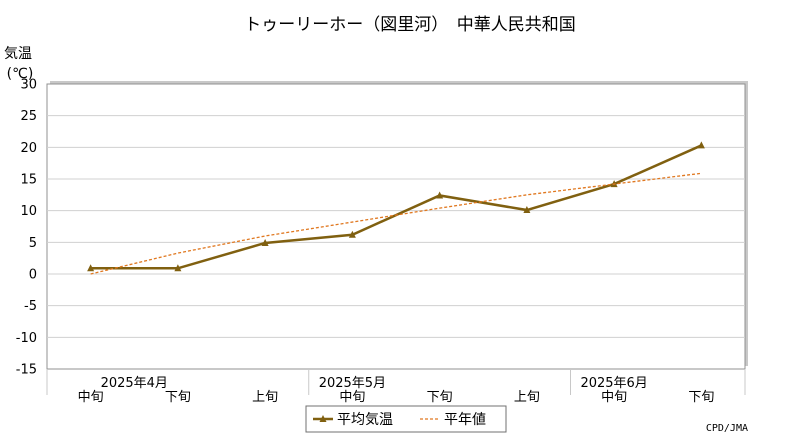 The width and height of the screenshot is (800, 440). What do you see at coordinates (727, 428) in the screenshot?
I see `credit-text: CPD/JMA` at bounding box center [727, 428].